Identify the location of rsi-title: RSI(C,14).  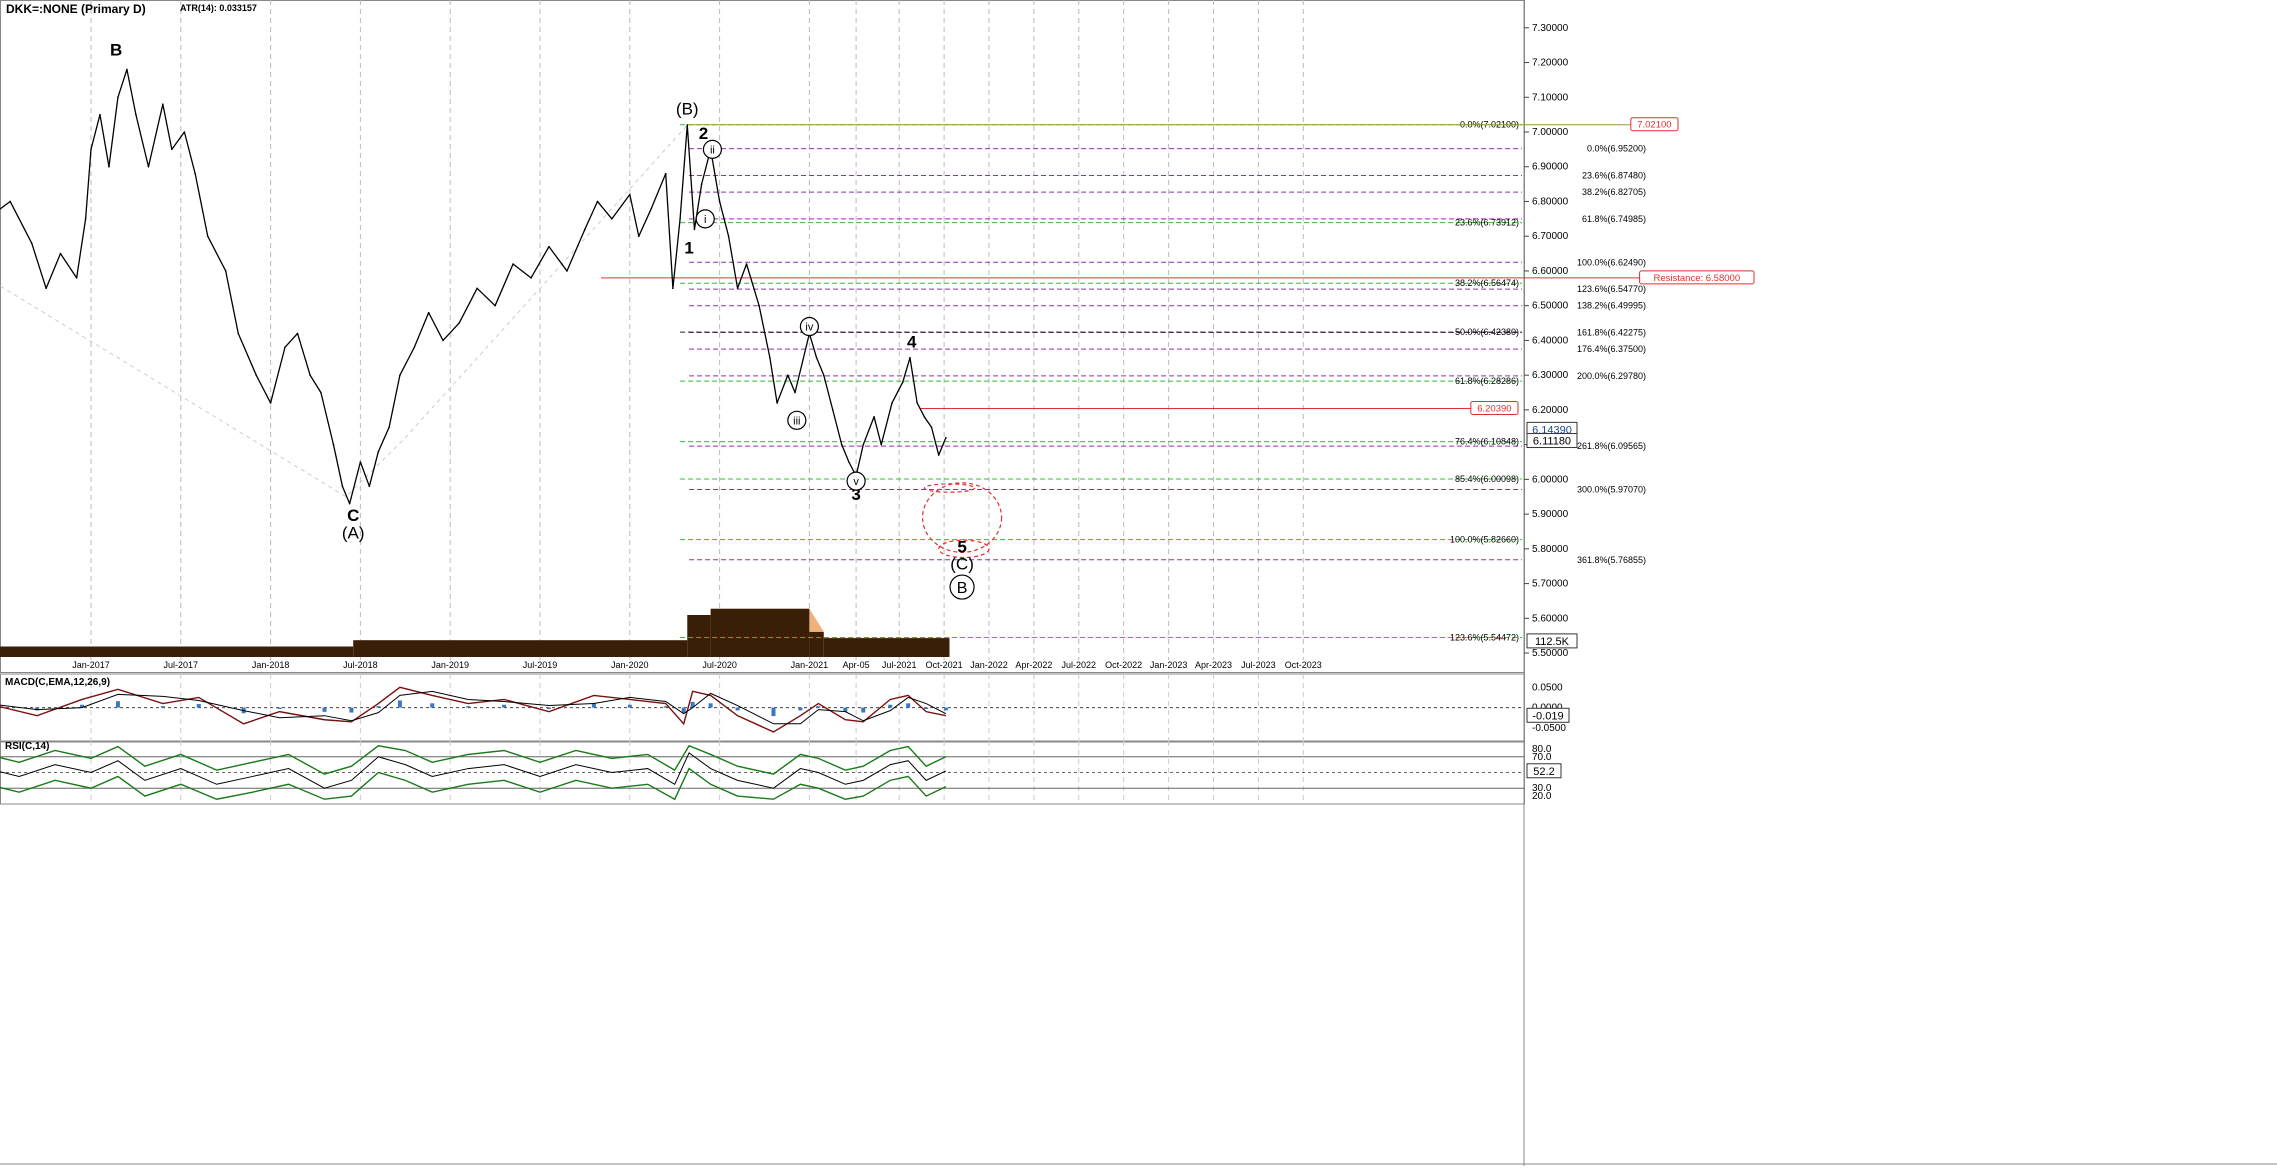
(27, 746).